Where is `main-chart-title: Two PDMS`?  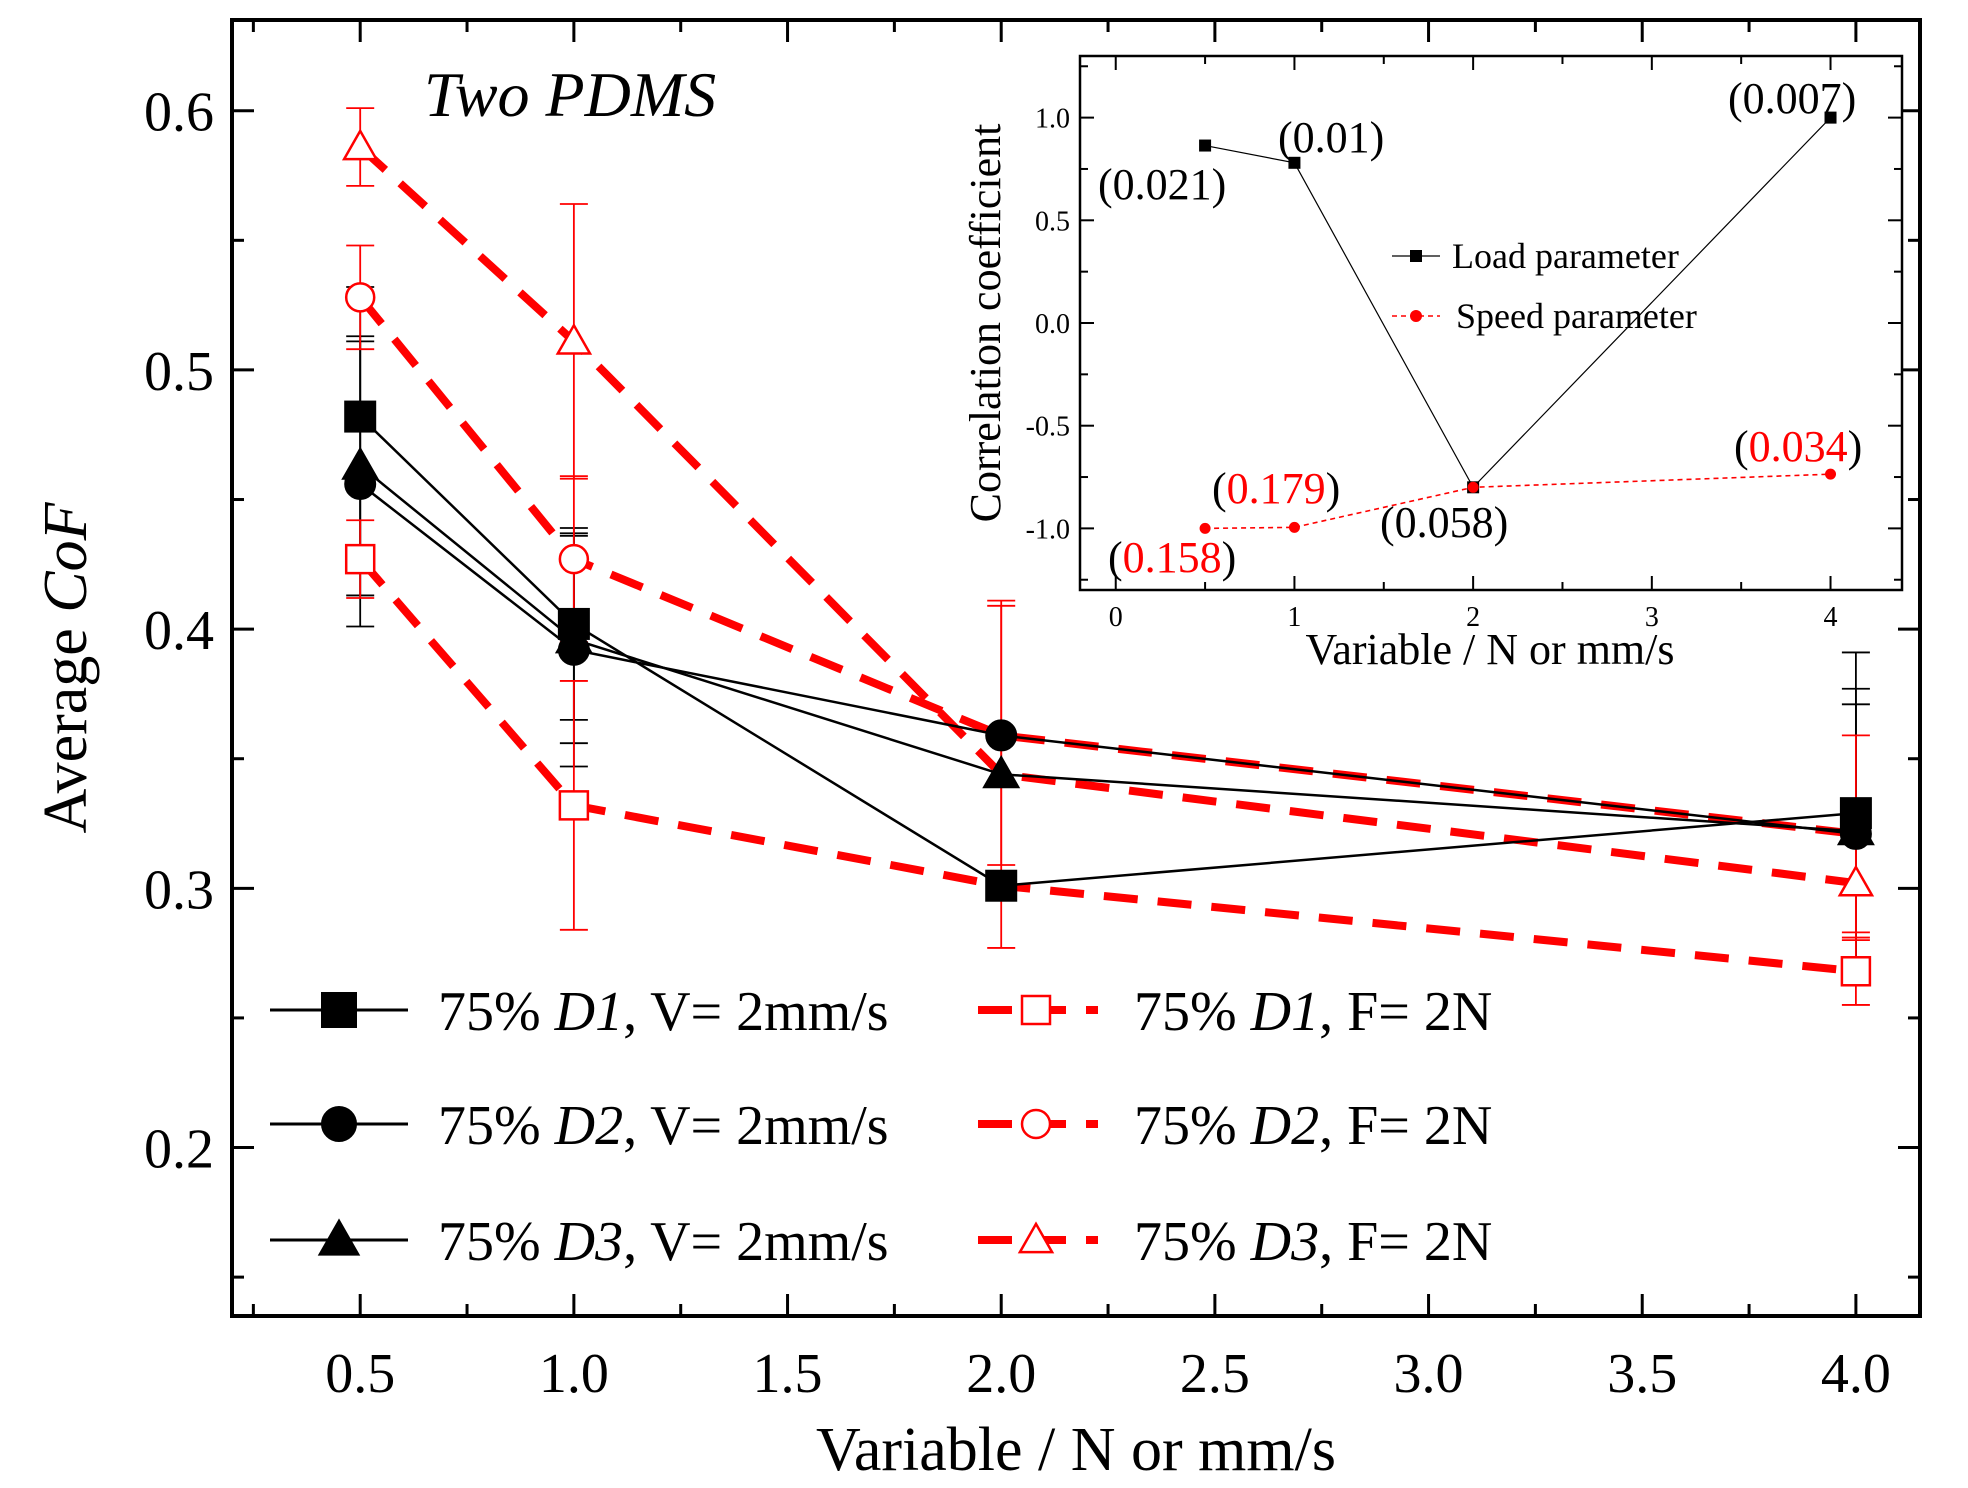 main-chart-title: Two PDMS is located at coordinates (570, 94).